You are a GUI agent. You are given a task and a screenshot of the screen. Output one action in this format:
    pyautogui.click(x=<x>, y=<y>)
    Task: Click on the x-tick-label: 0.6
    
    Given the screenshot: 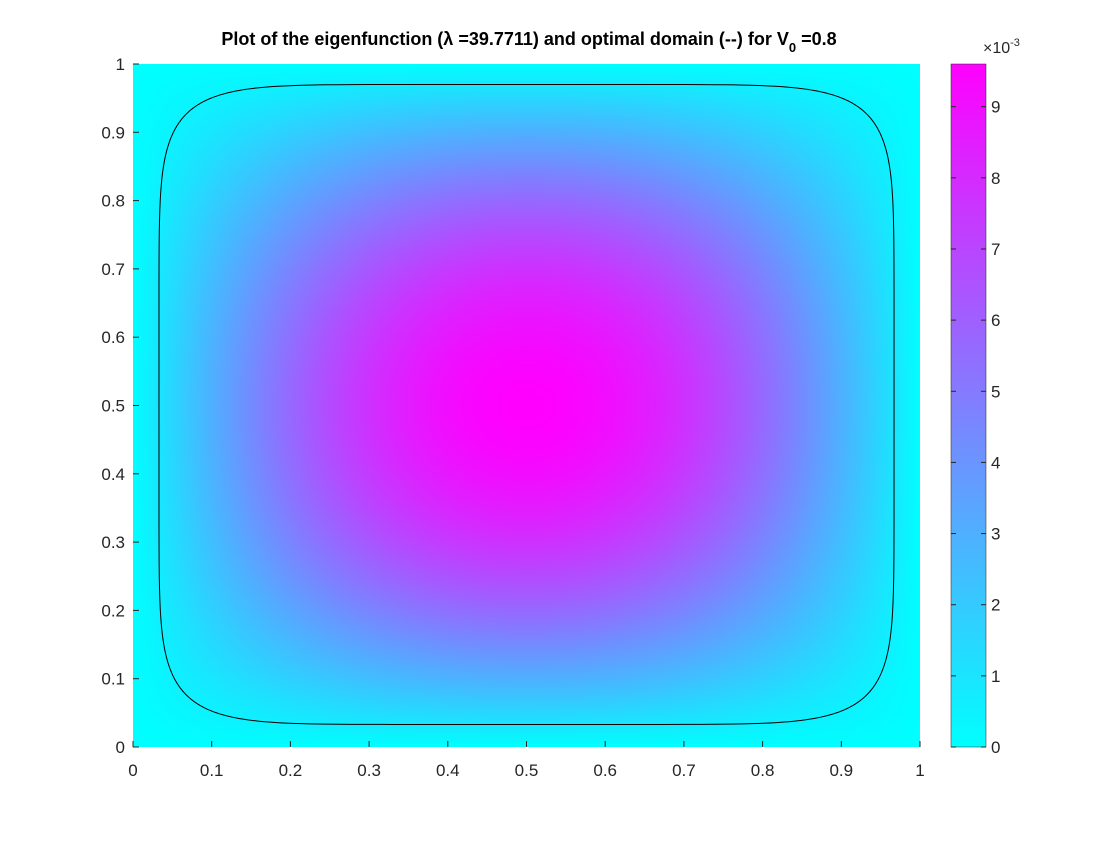 What is the action you would take?
    pyautogui.click(x=605, y=770)
    